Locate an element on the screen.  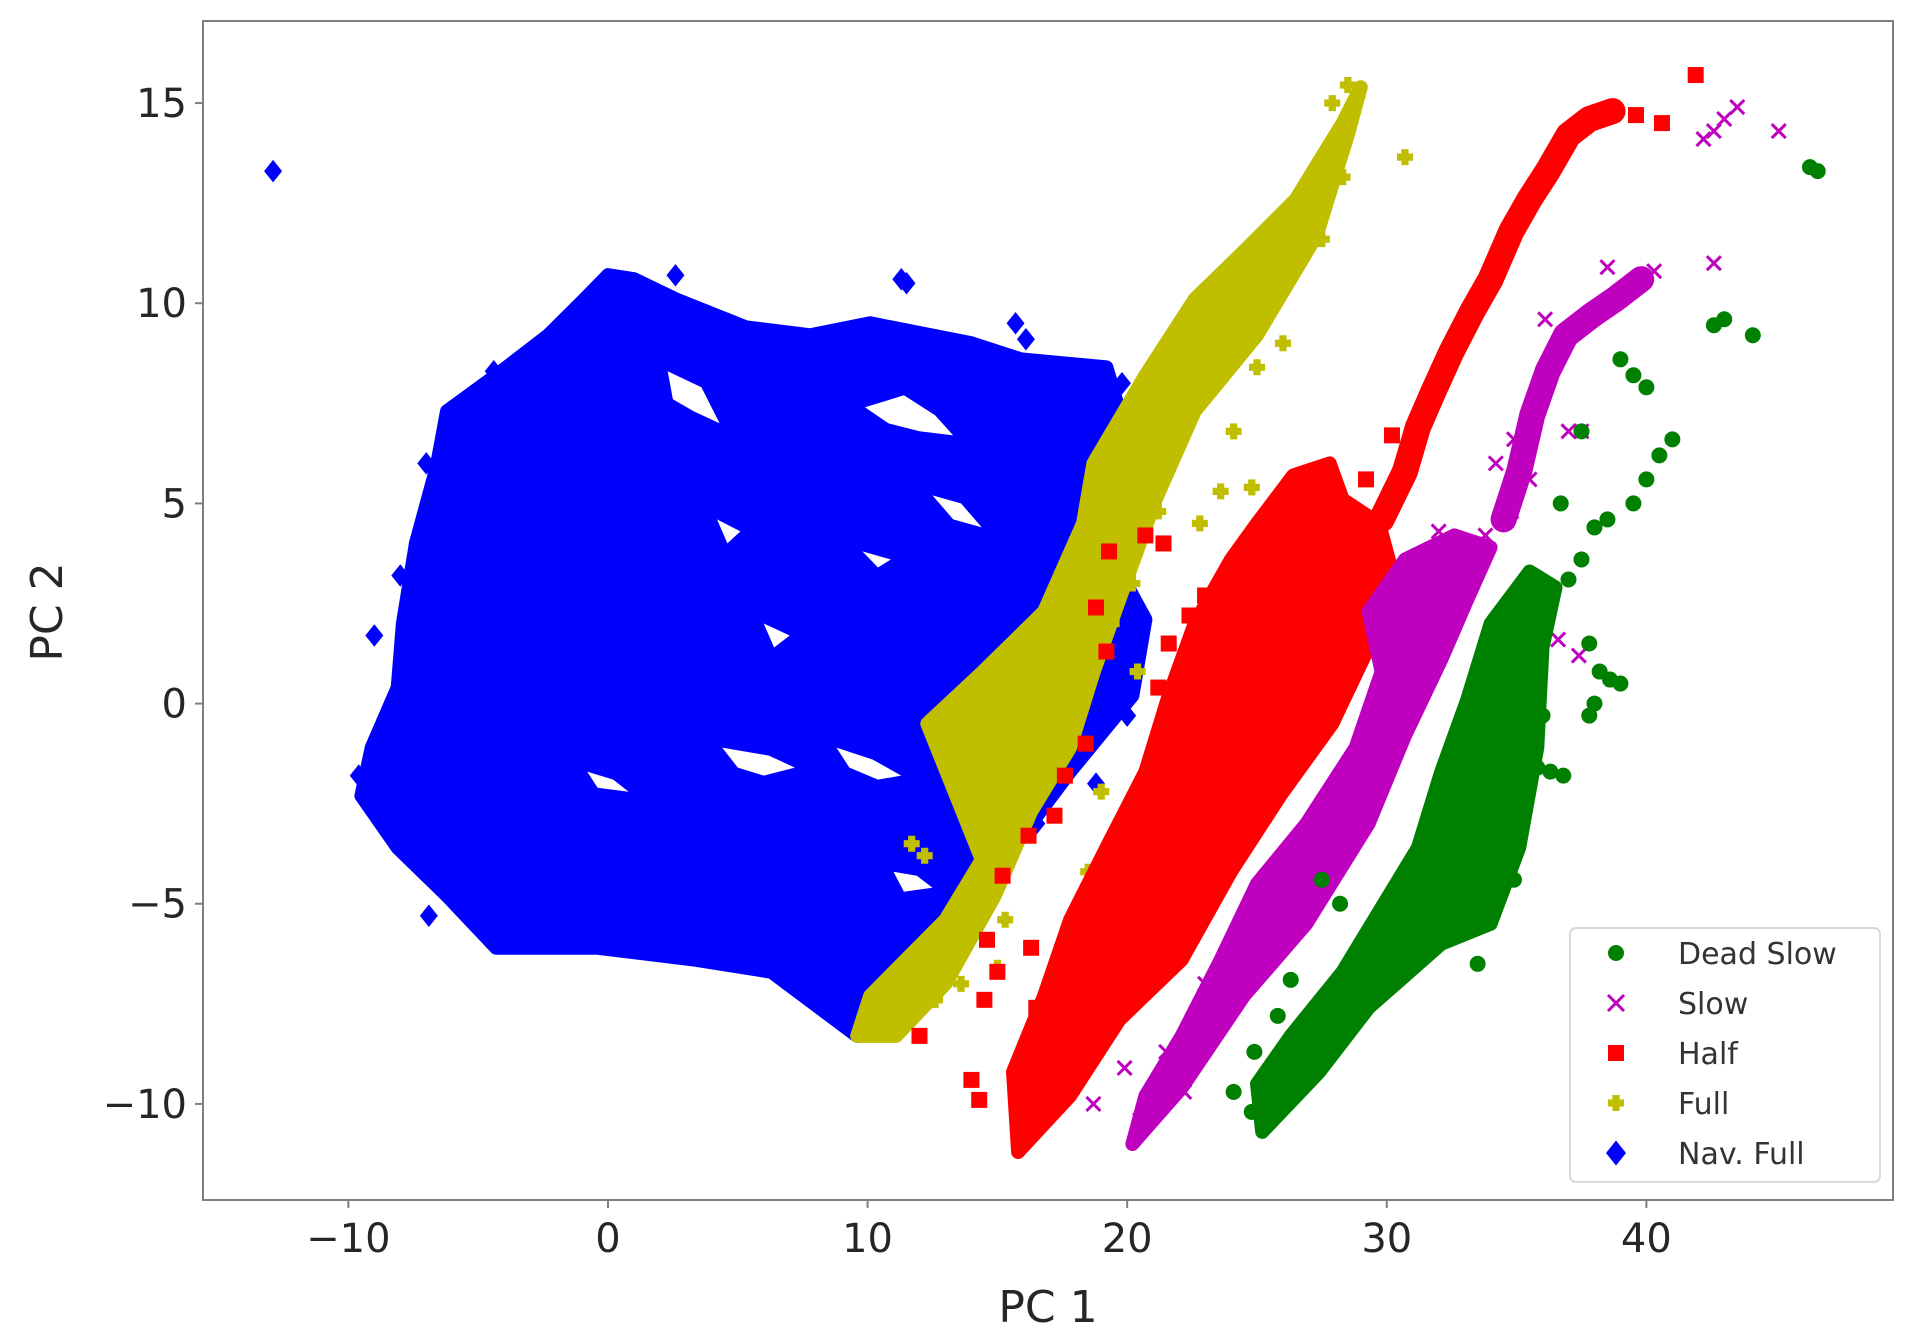
square-marker-icon is located at coordinates (1616, 1053).